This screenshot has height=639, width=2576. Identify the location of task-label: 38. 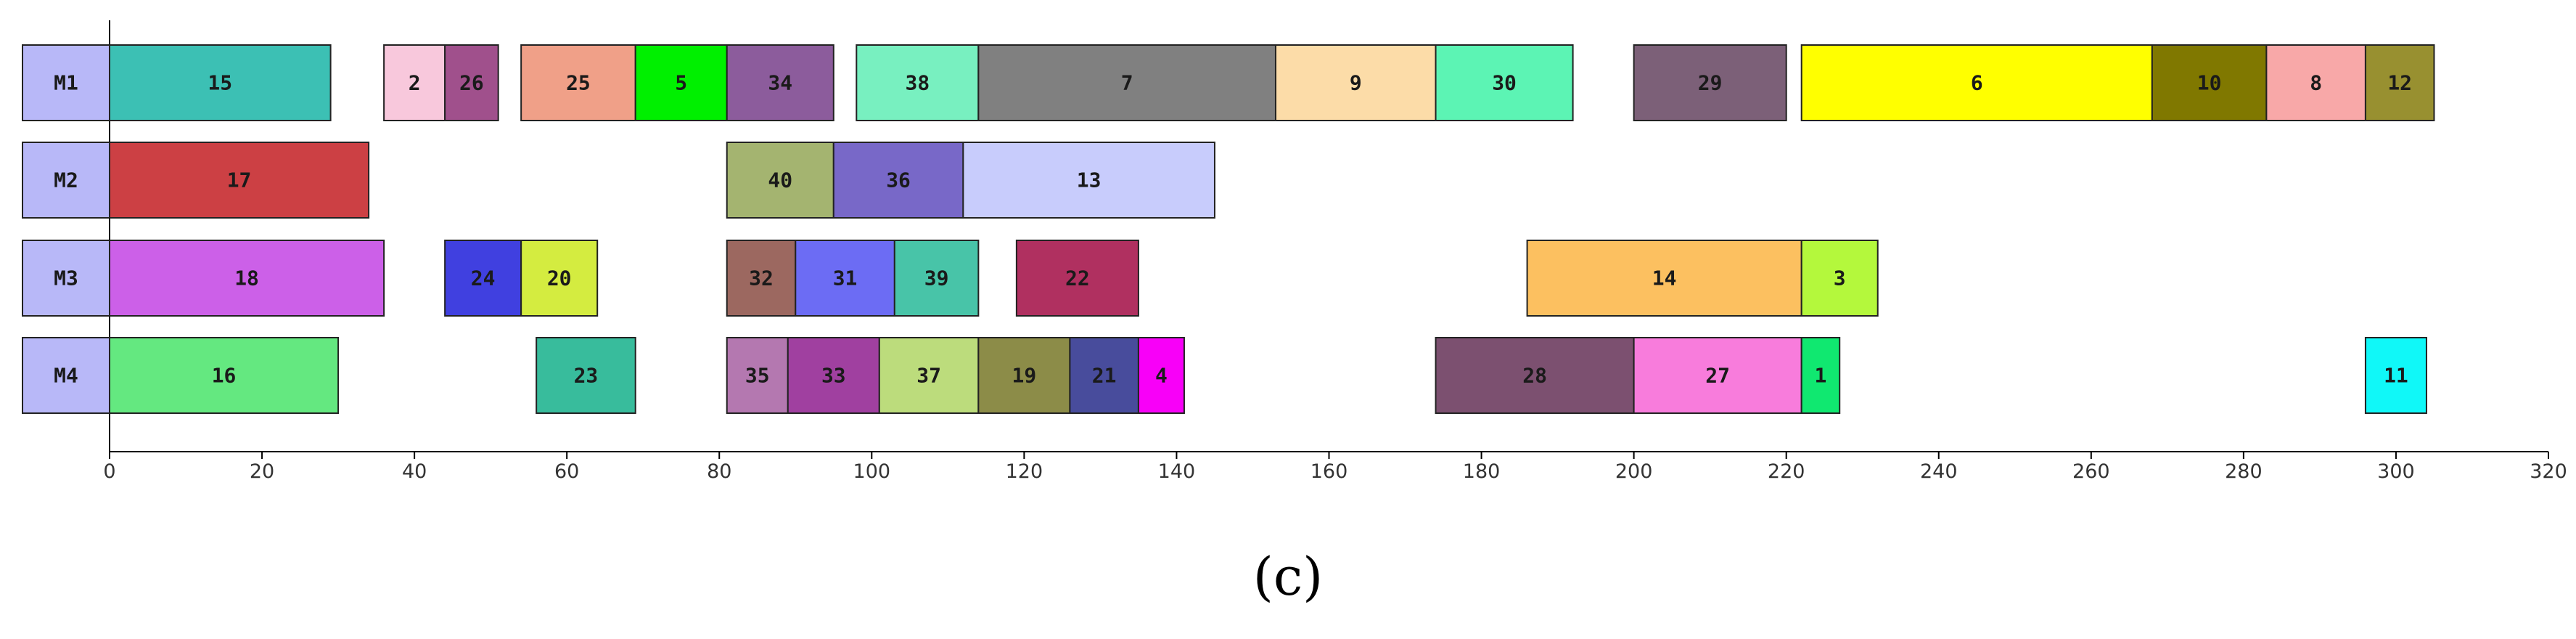
(917, 83).